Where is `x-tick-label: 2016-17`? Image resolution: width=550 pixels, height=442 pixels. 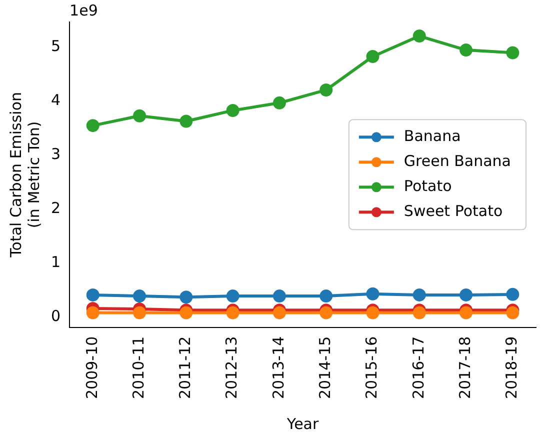
x-tick-label: 2016-17 is located at coordinates (418, 368).